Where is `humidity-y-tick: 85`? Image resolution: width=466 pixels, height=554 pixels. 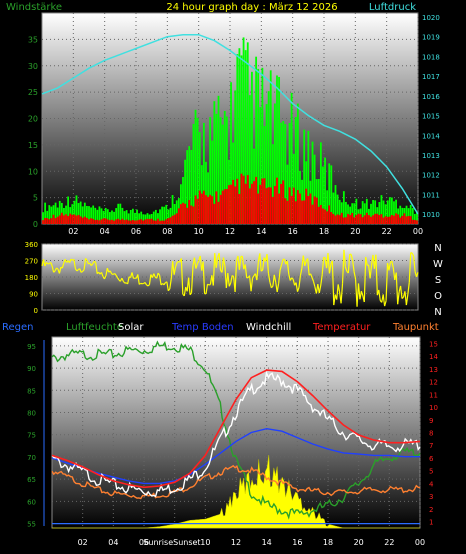 humidity-y-tick: 85 is located at coordinates (31, 391).